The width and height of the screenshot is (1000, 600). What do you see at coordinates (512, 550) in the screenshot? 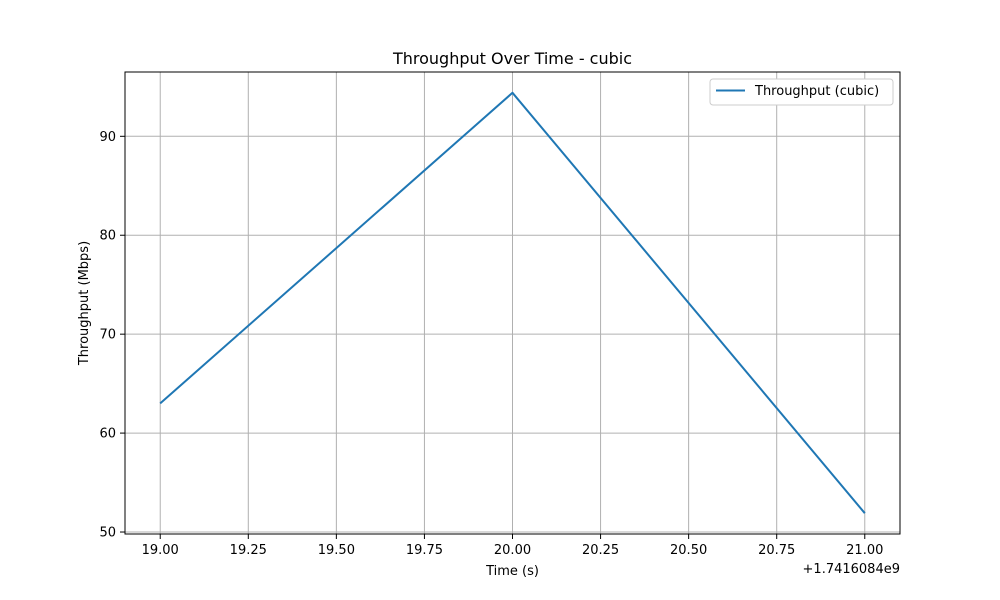
I see `x-tick-label: 20.00` at bounding box center [512, 550].